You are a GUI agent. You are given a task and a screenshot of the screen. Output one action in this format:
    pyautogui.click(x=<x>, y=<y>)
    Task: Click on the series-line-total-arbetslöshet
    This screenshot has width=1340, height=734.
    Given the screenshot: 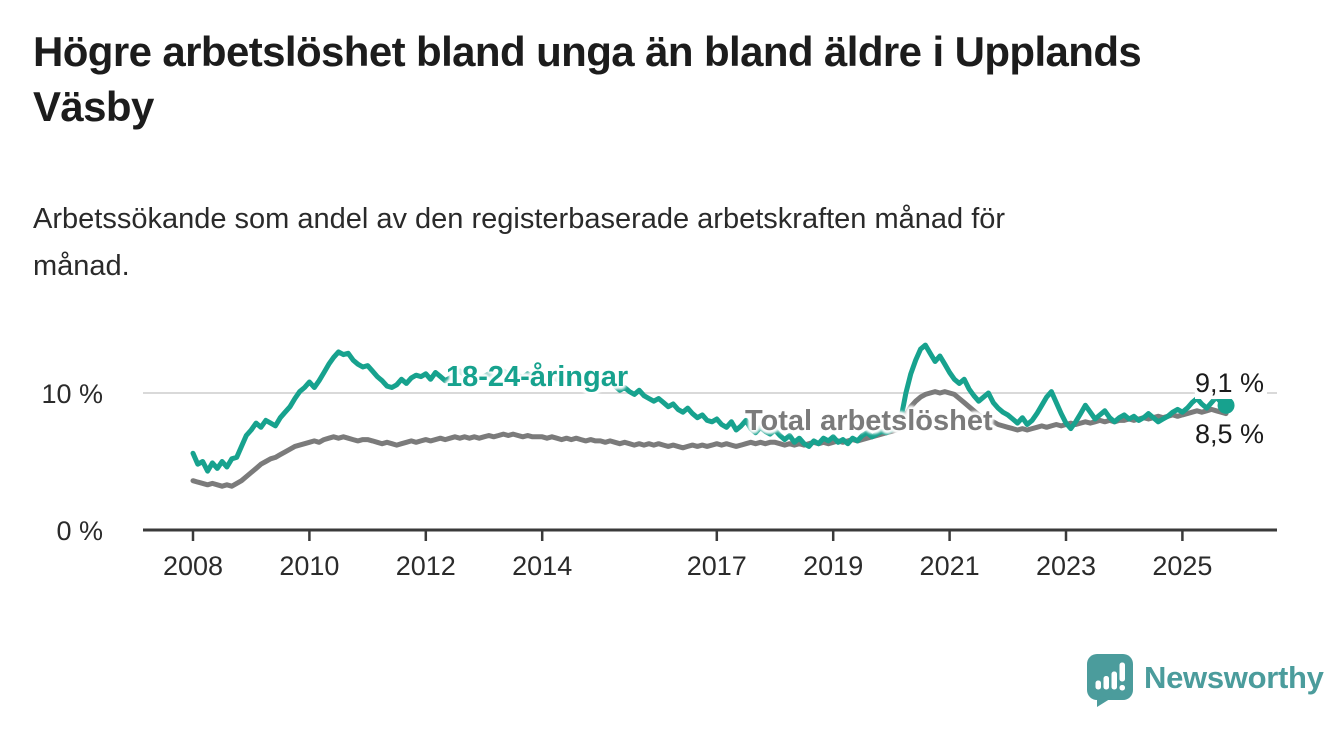 What is the action you would take?
    pyautogui.click(x=709, y=439)
    